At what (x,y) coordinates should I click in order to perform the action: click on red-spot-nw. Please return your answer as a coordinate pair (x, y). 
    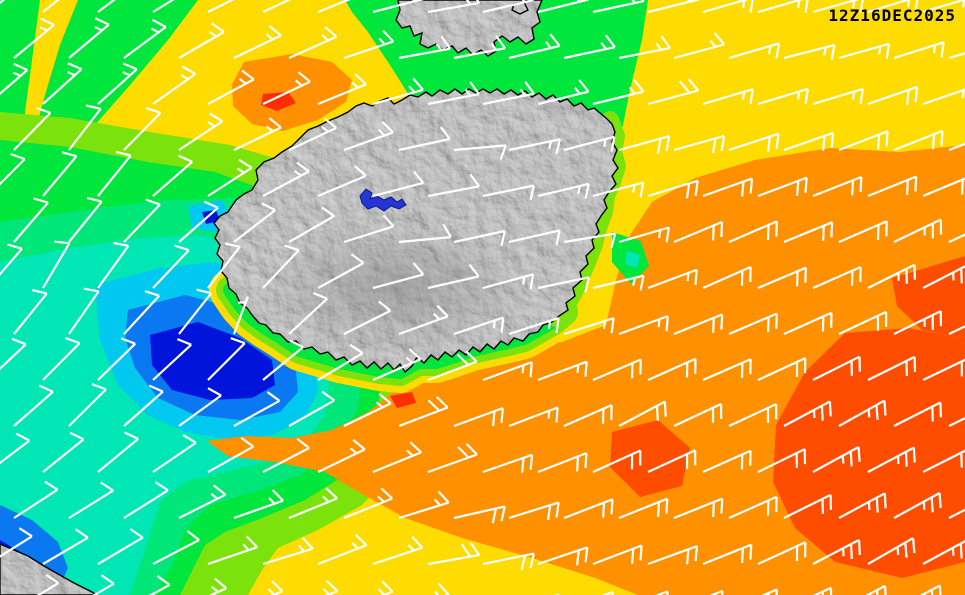
    Looking at the image, I should click on (278, 101).